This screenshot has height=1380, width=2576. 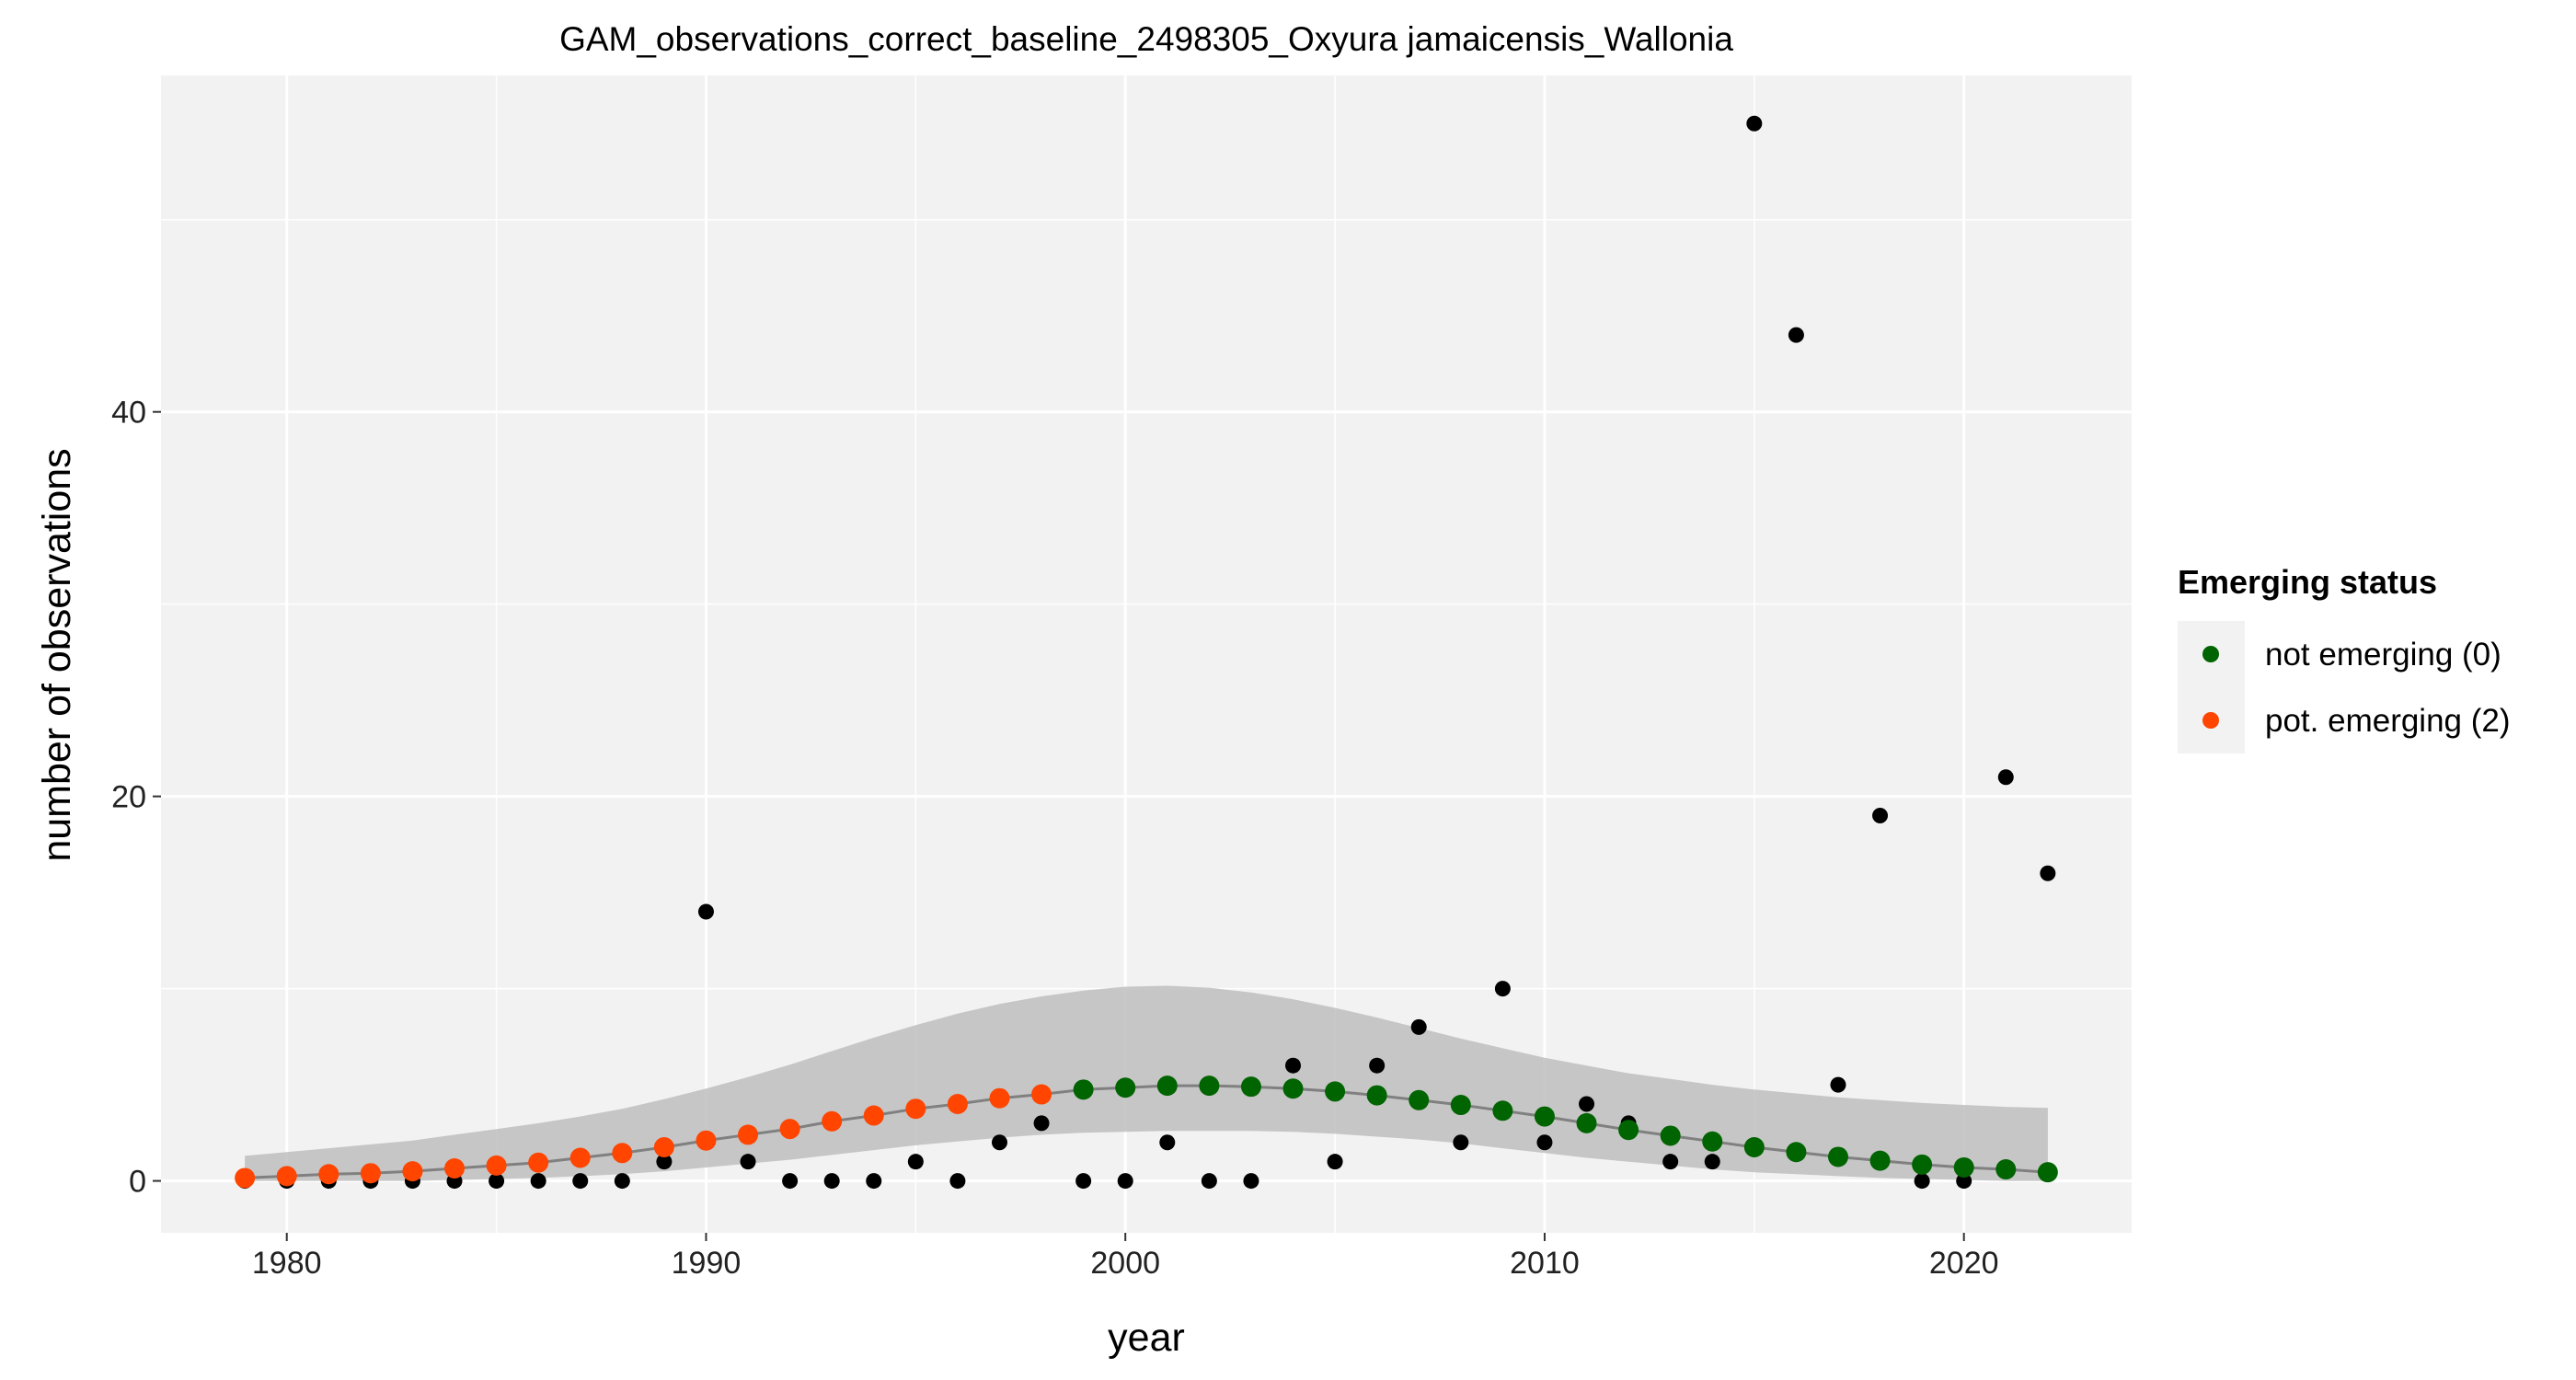 What do you see at coordinates (287, 1263) in the screenshot?
I see `x-tick-label: 1980` at bounding box center [287, 1263].